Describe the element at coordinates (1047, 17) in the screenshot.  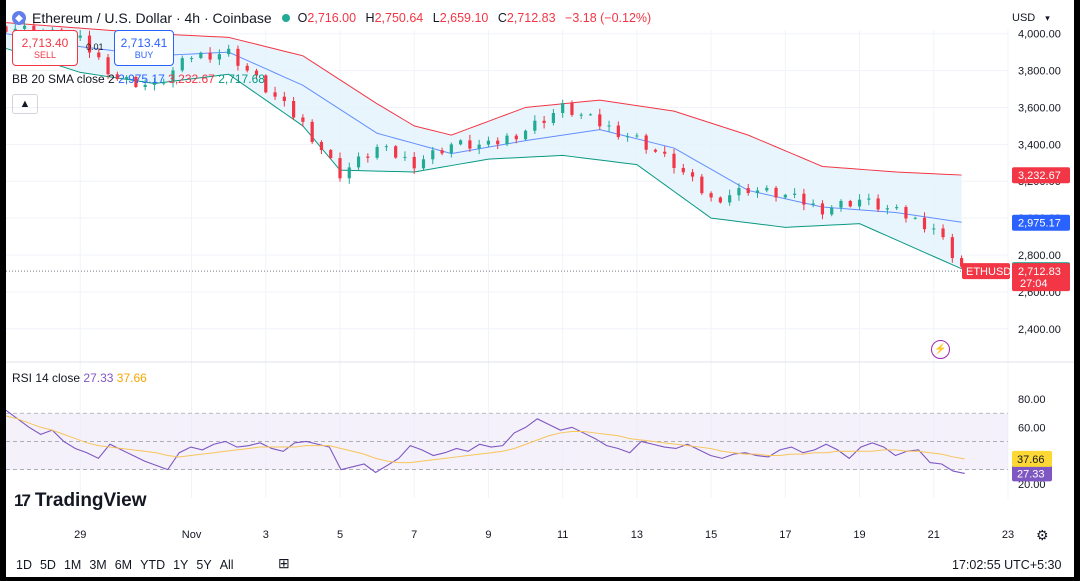
I see `chevron-down-icon: ▾` at that location.